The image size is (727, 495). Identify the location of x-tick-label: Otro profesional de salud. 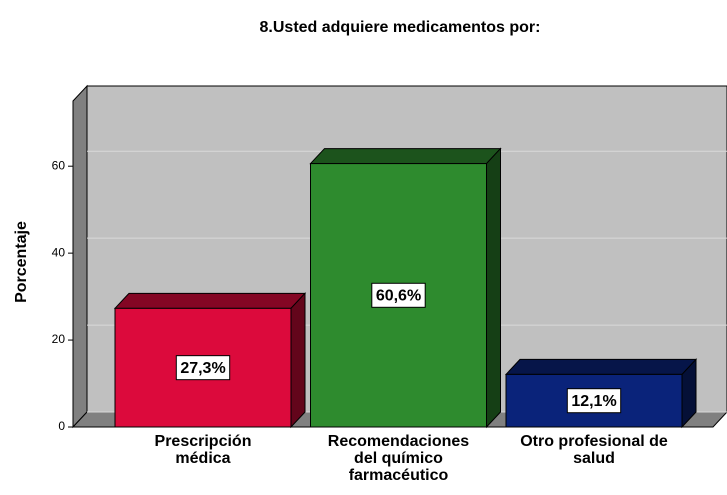
(594, 450).